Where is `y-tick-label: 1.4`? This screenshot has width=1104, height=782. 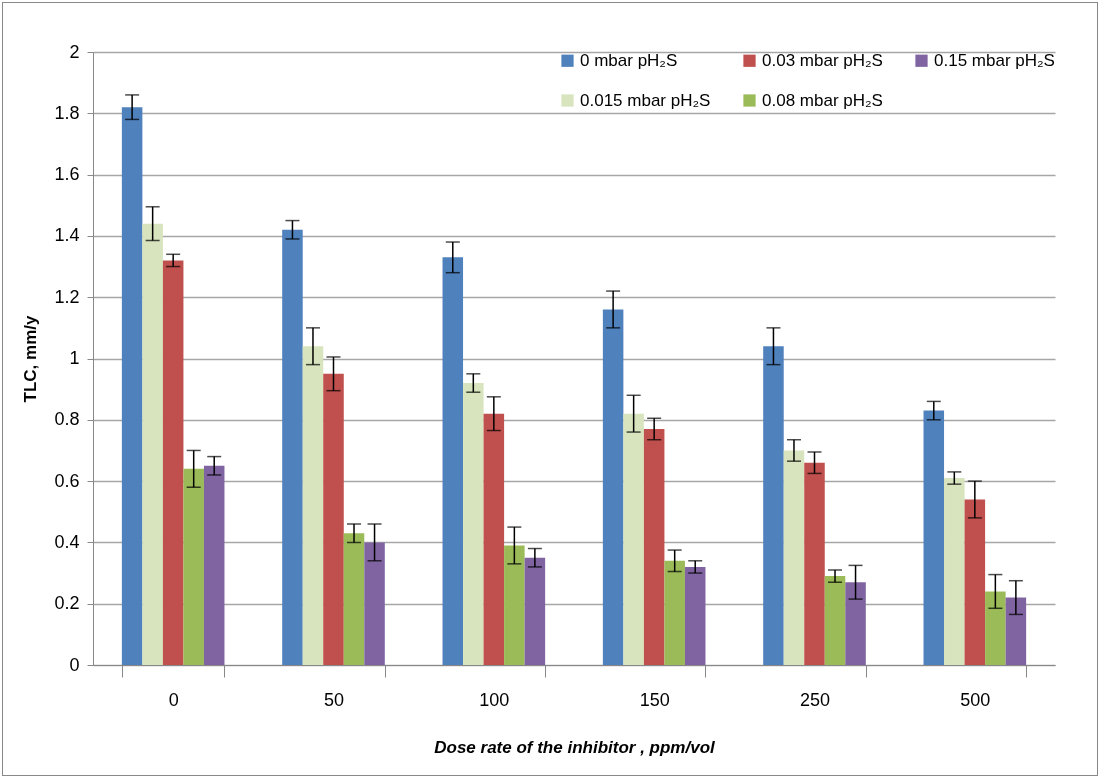
y-tick-label: 1.4 is located at coordinates (67, 235).